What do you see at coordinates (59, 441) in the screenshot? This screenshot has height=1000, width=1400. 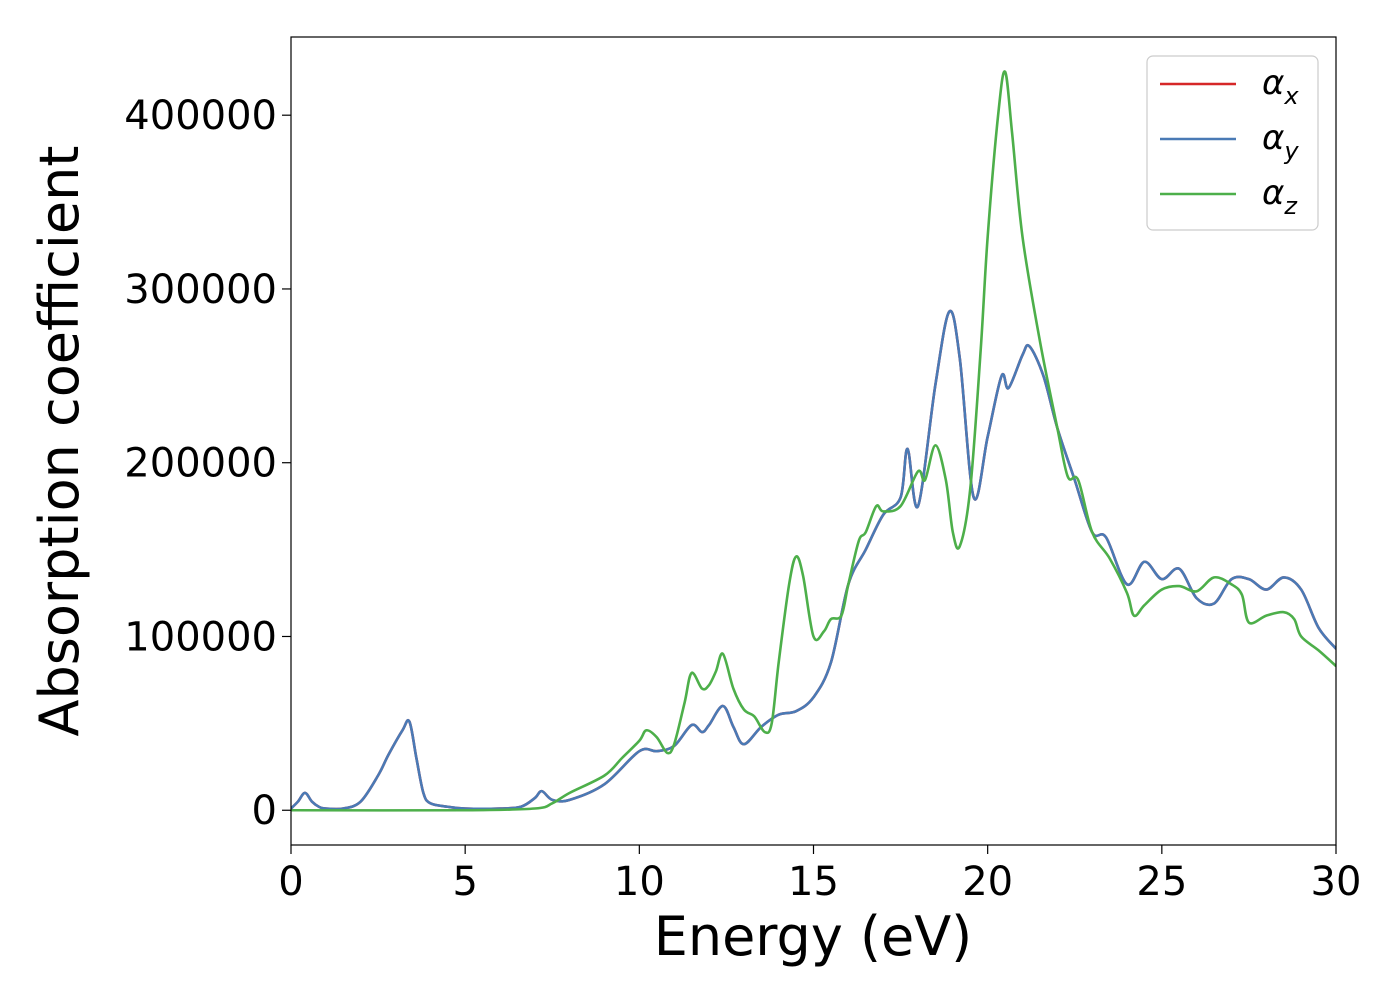 I see `y-axis-label: Absorption coefficient` at bounding box center [59, 441].